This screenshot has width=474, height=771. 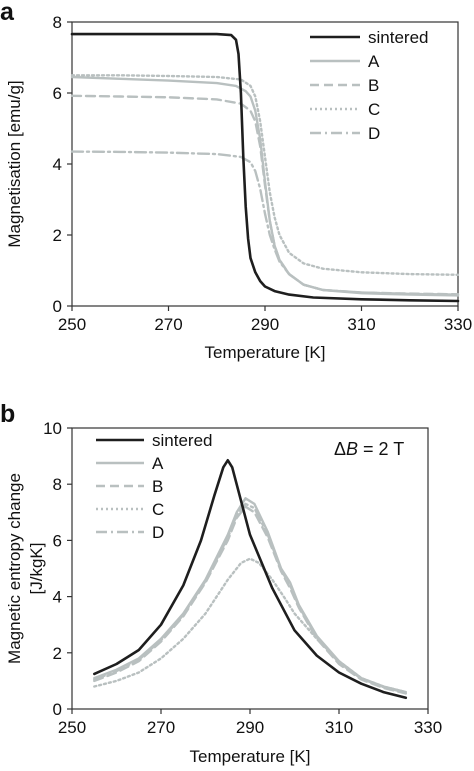 I want to click on y-axis-unit: [J/kgK], so click(x=36, y=569).